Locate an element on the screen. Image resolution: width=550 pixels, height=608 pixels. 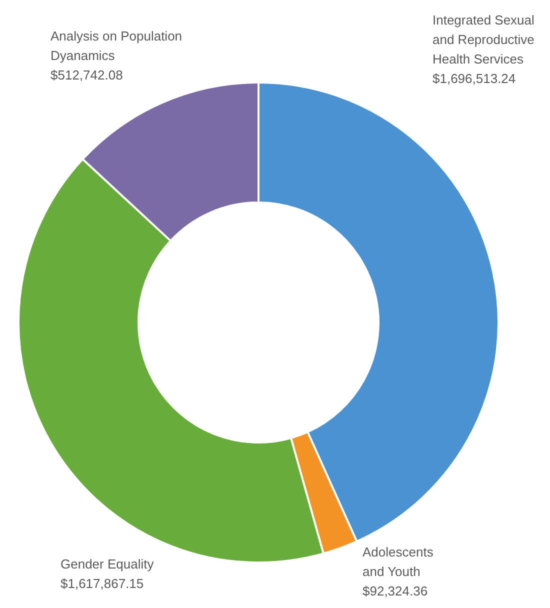
slice-label: Adolescents and Youth is located at coordinates (398, 561).